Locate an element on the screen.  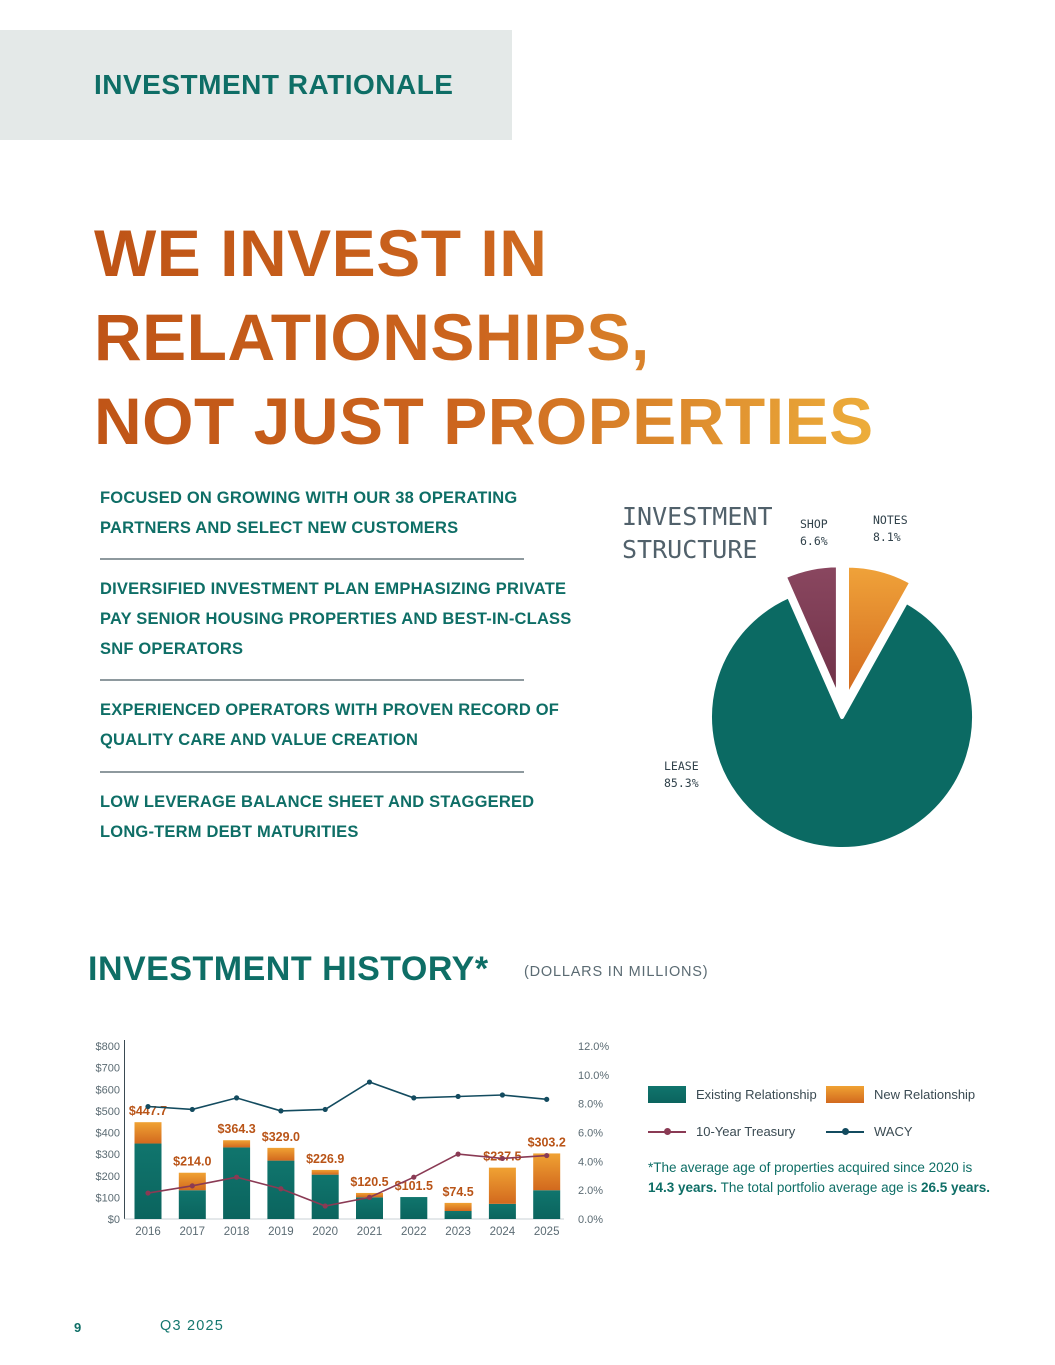
bar-total-2025: $303.2 is located at coordinates (547, 1142).